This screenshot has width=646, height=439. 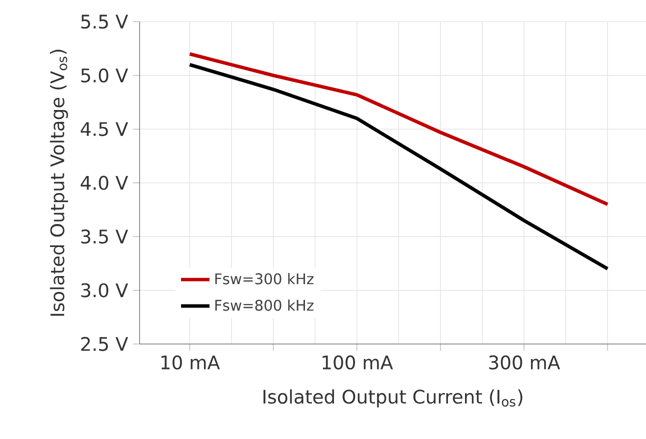 What do you see at coordinates (104, 290) in the screenshot?
I see `y-tick-label: 3.0 V` at bounding box center [104, 290].